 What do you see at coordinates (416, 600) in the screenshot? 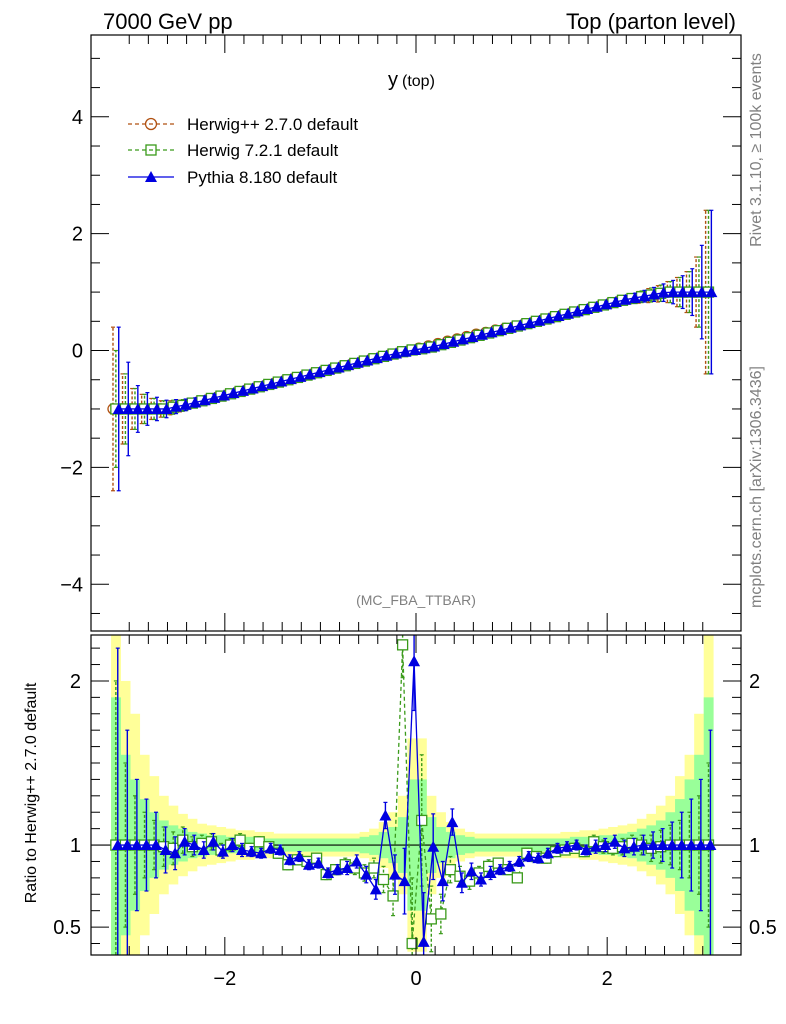
I see `analysis-tag: (MC_FBA_TTBAR)` at bounding box center [416, 600].